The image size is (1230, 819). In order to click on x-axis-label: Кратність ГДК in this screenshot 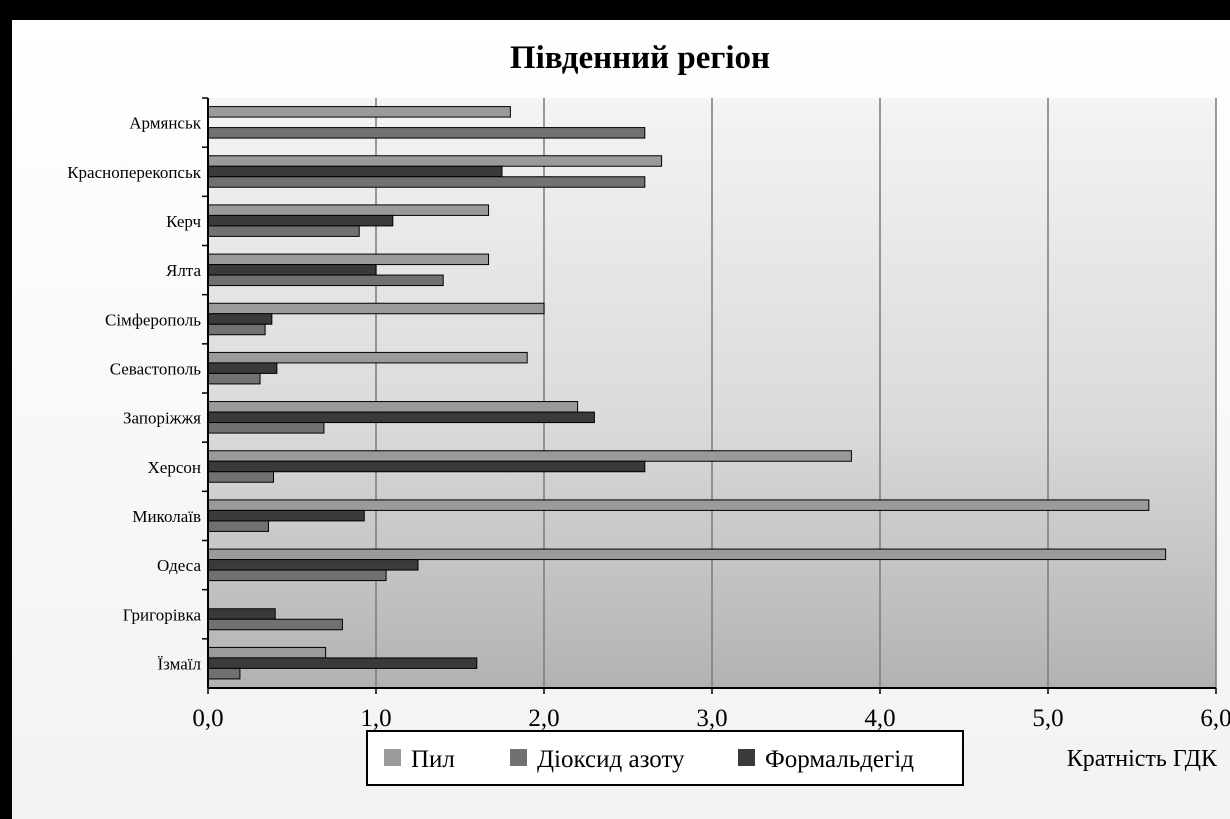, I will do `click(1142, 759)`.